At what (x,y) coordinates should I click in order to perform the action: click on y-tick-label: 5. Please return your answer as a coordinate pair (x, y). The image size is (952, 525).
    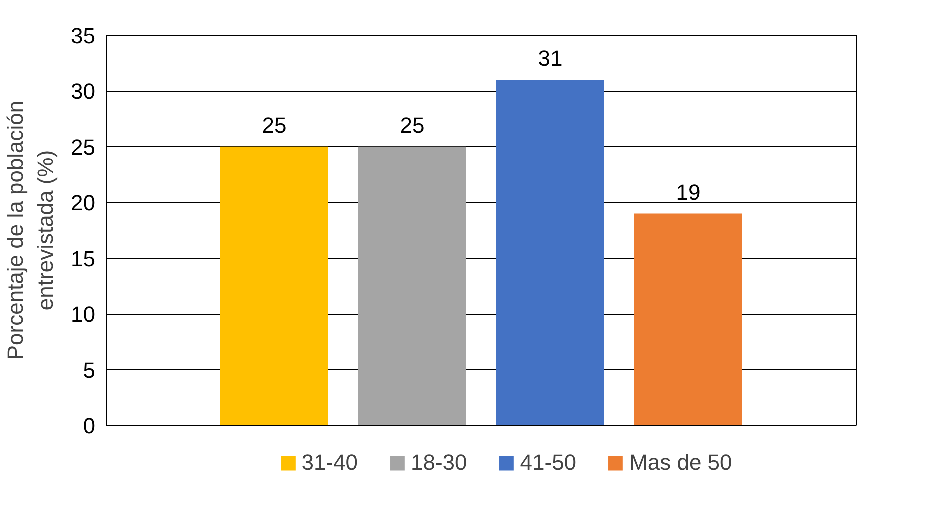
    Looking at the image, I should click on (89, 370).